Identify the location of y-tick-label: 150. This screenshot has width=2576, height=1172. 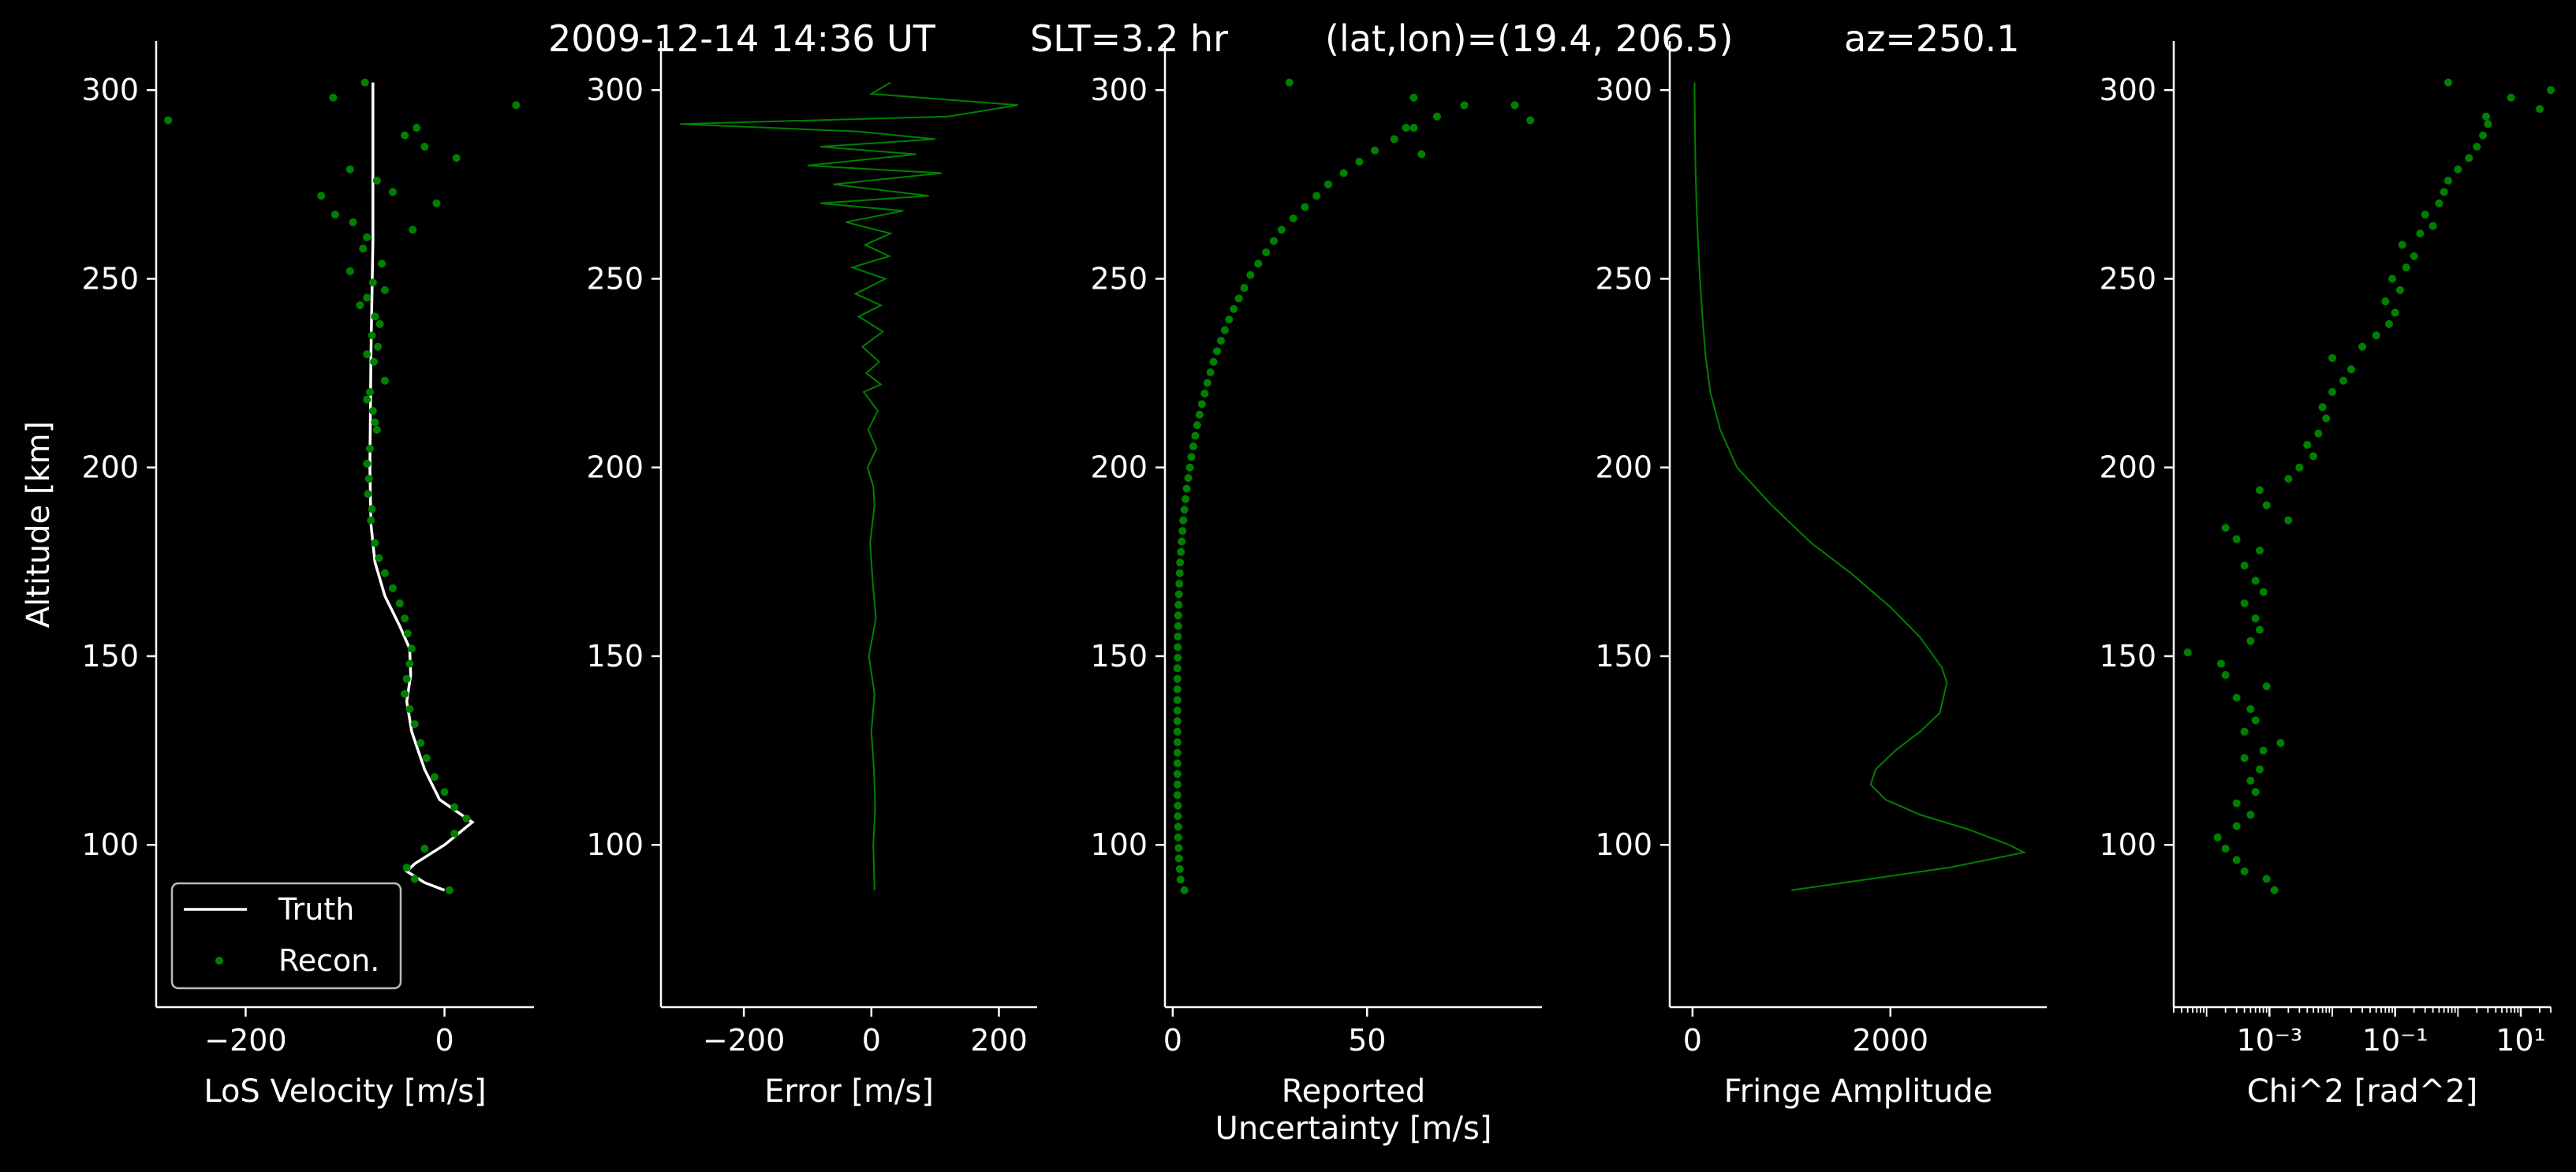
(615, 657).